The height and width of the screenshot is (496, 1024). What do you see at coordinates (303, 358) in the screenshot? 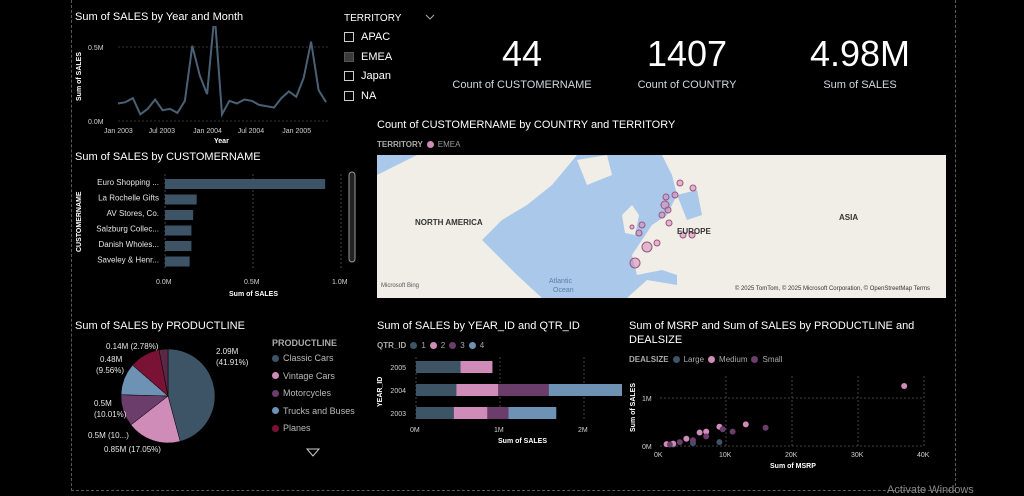
I see `pie-legend-item: Classic Cars` at bounding box center [303, 358].